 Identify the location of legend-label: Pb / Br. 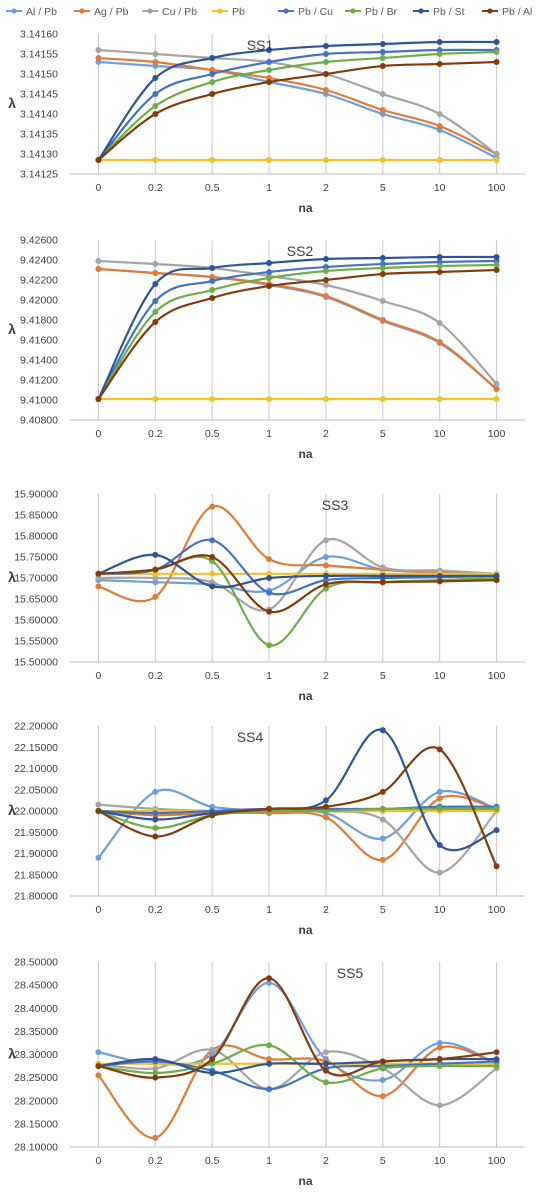
(381, 12).